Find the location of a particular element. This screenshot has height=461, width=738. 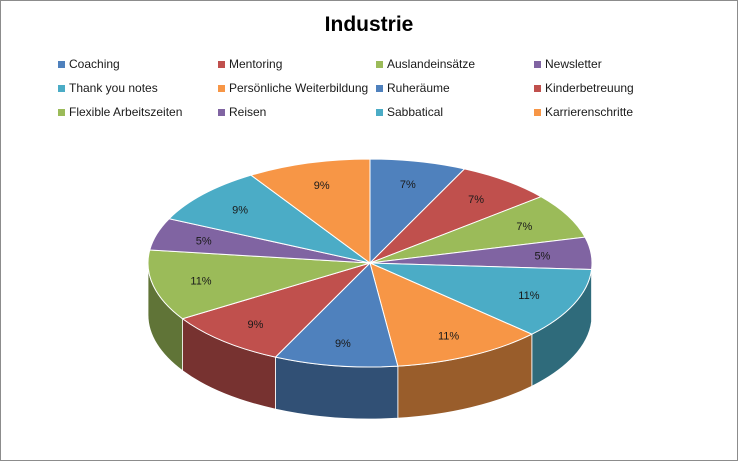

legend-item: Reisen is located at coordinates (242, 112).